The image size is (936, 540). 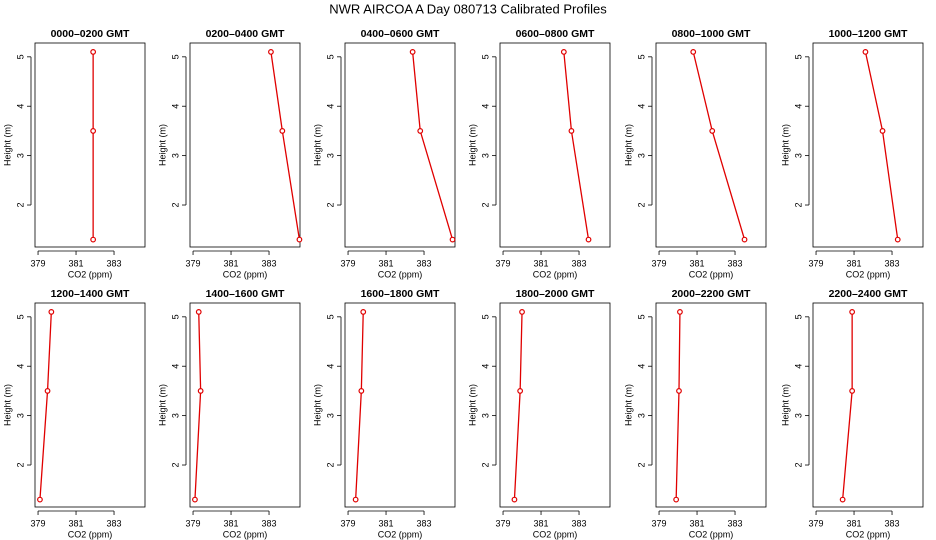 What do you see at coordinates (868, 34) in the screenshot?
I see `panel-title: 1000–1200 GMT` at bounding box center [868, 34].